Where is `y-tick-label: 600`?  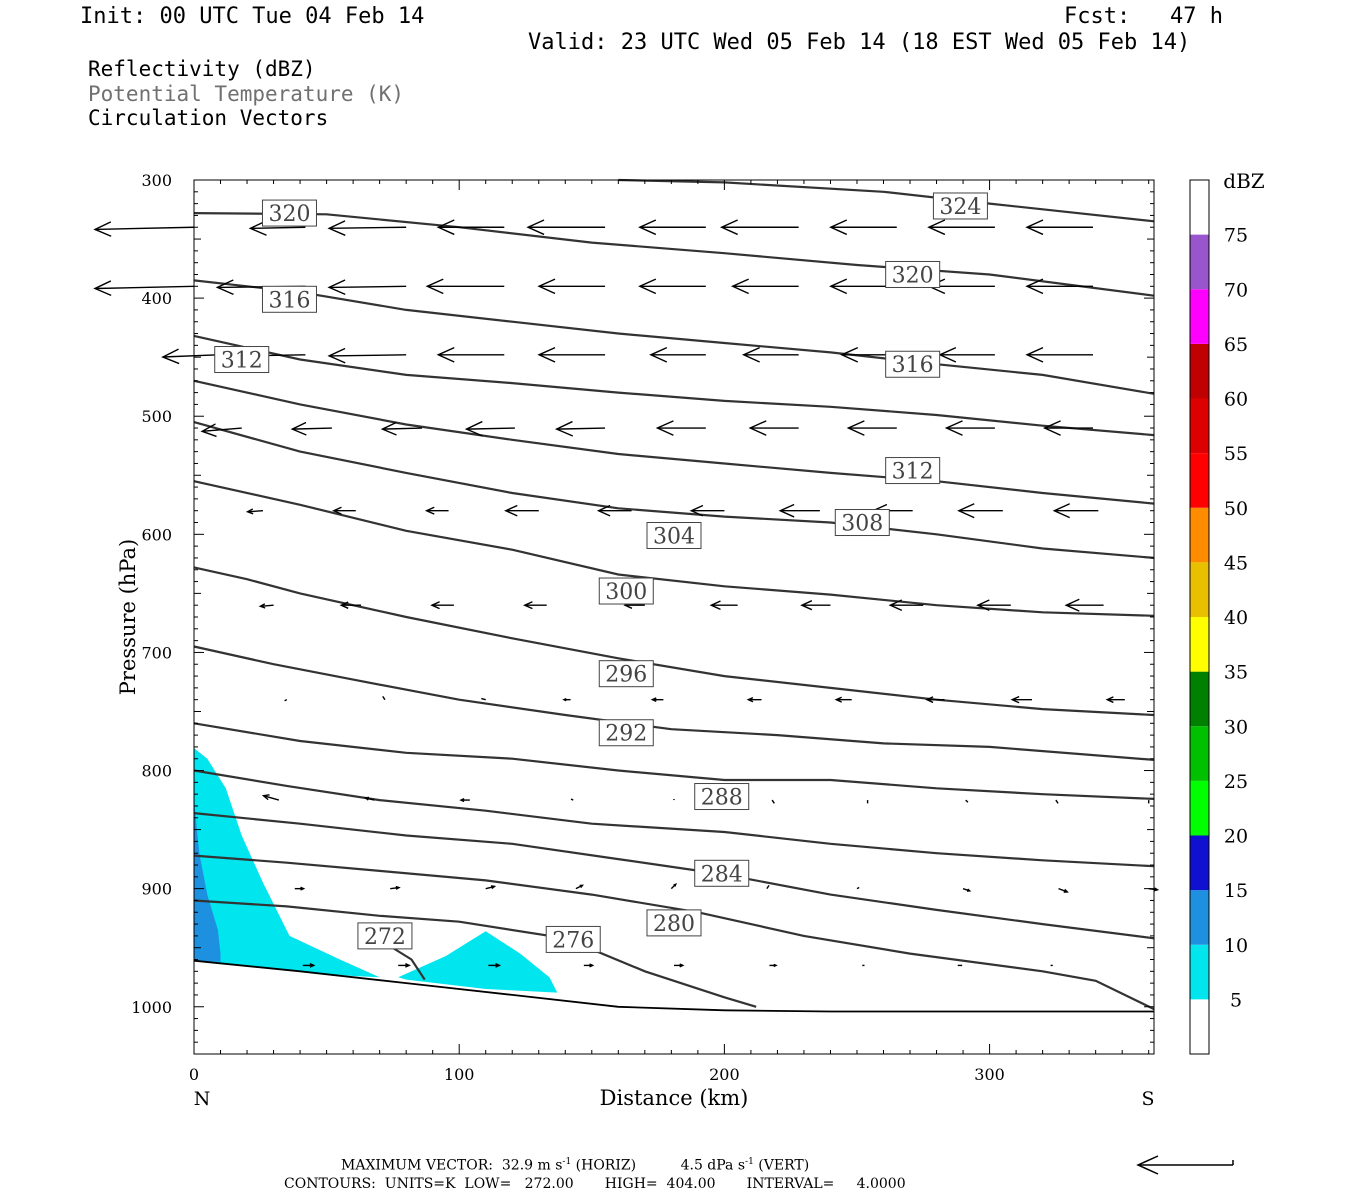
y-tick-label: 600 is located at coordinates (156, 534).